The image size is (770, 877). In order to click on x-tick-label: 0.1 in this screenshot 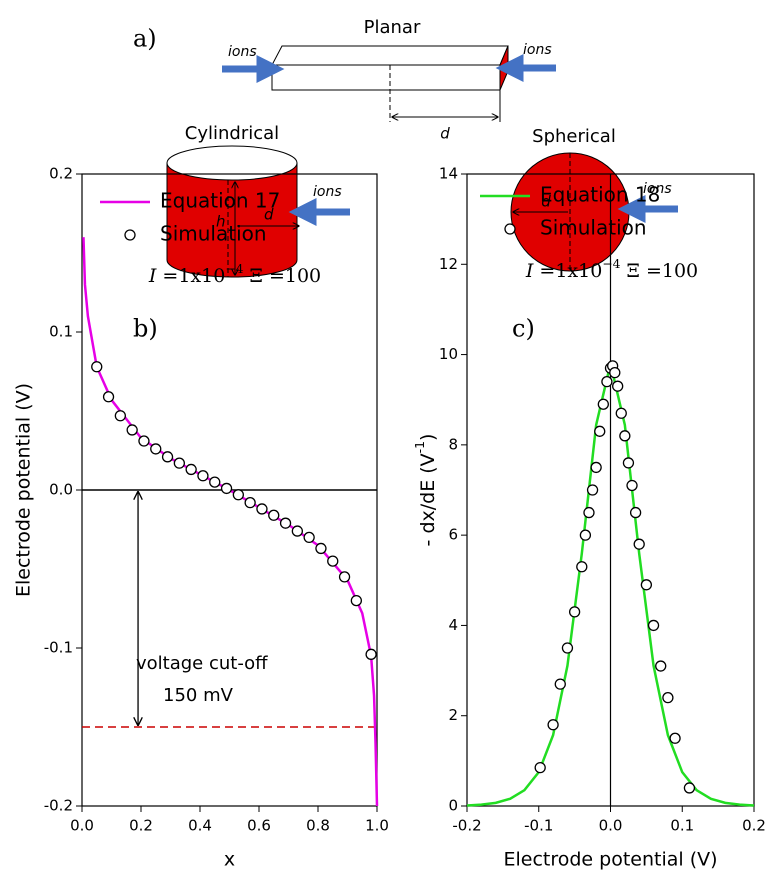, I will do `click(682, 826)`.